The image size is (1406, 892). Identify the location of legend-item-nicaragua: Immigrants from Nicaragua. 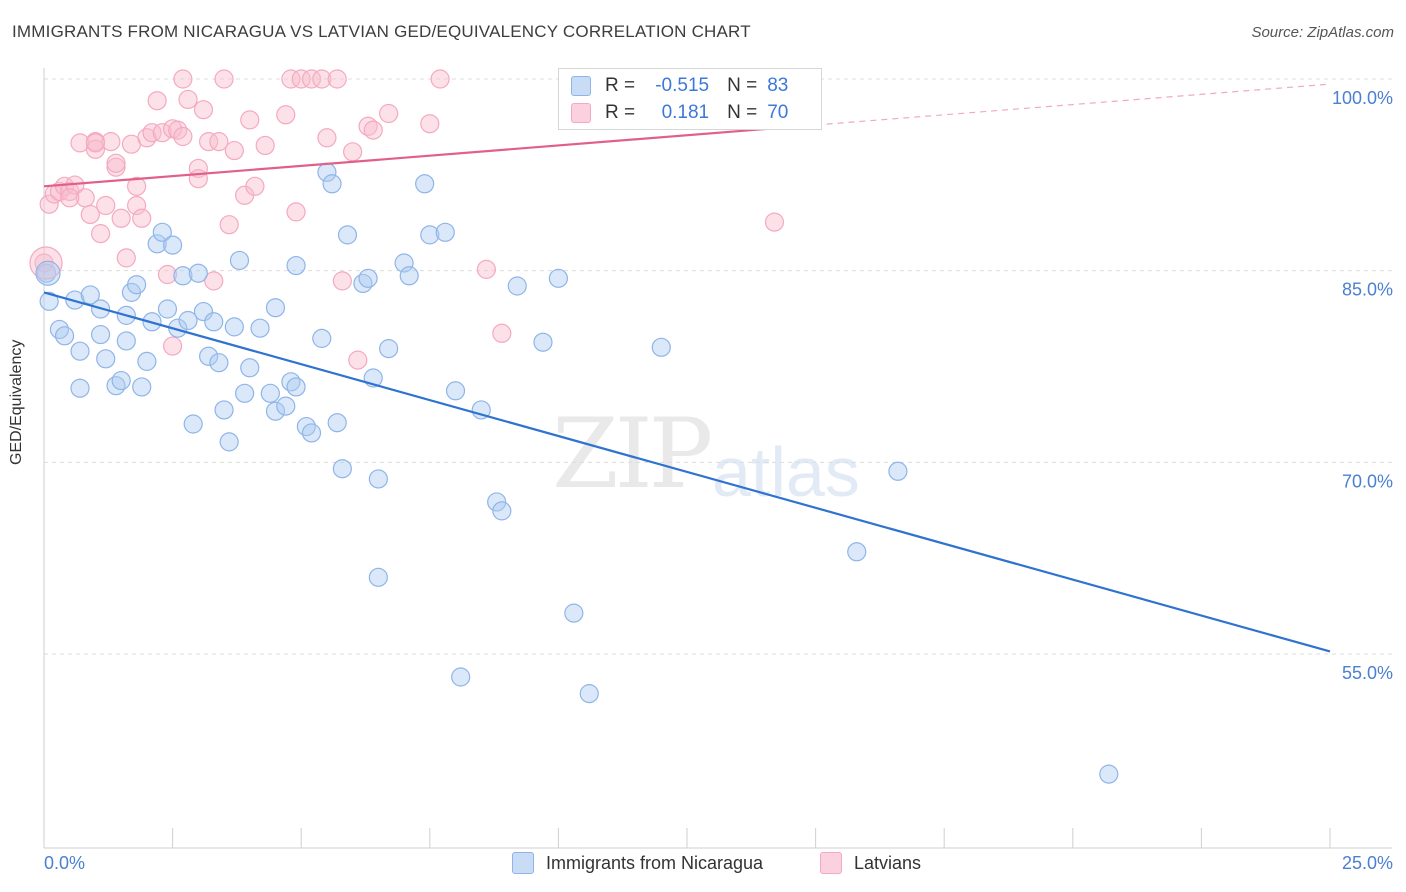
(637, 863).